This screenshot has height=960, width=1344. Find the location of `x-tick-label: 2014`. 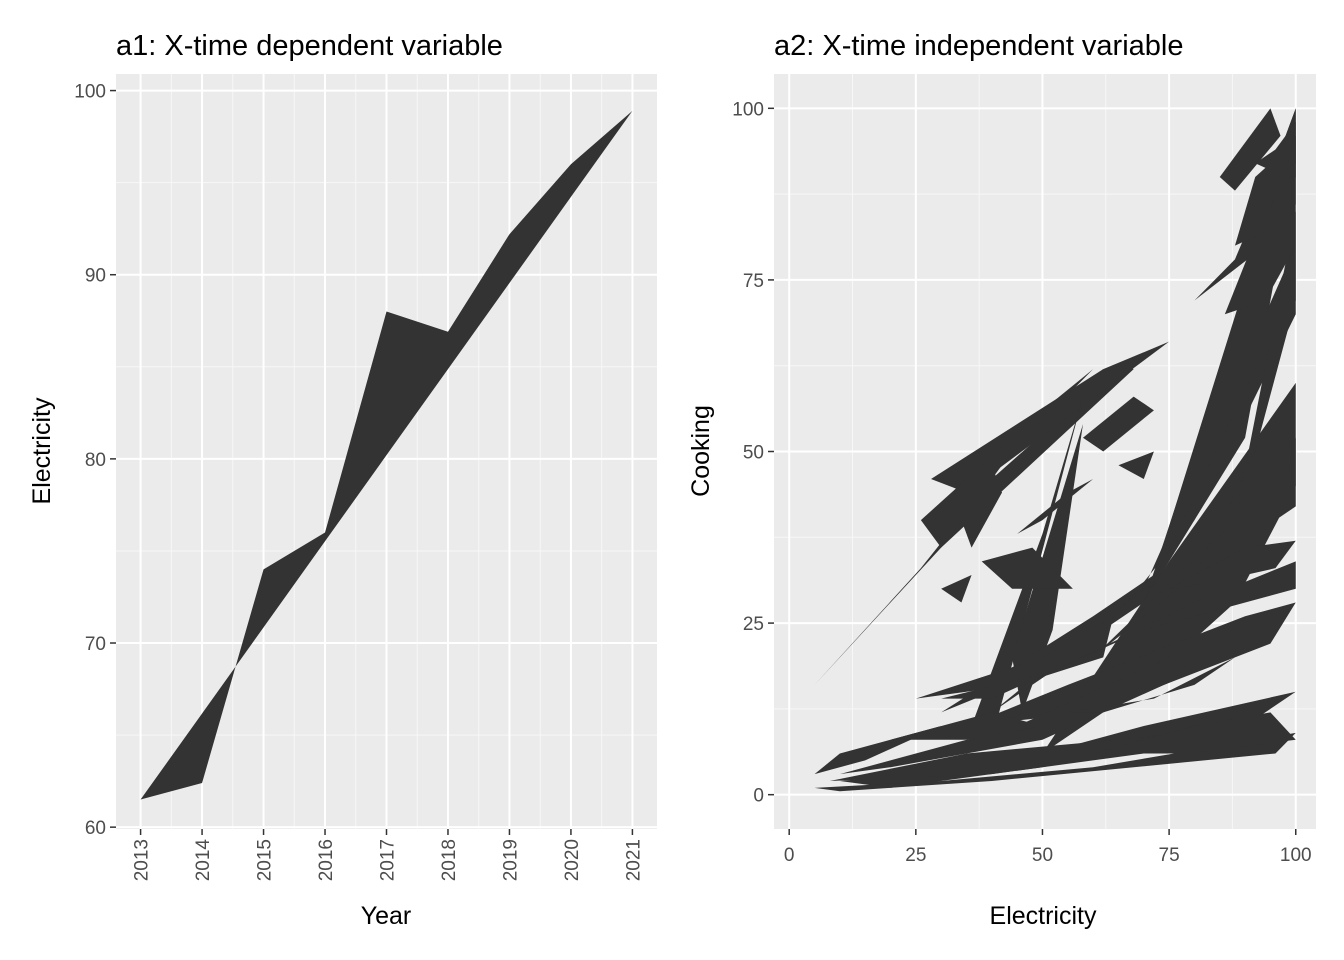

x-tick-label: 2014 is located at coordinates (203, 860).